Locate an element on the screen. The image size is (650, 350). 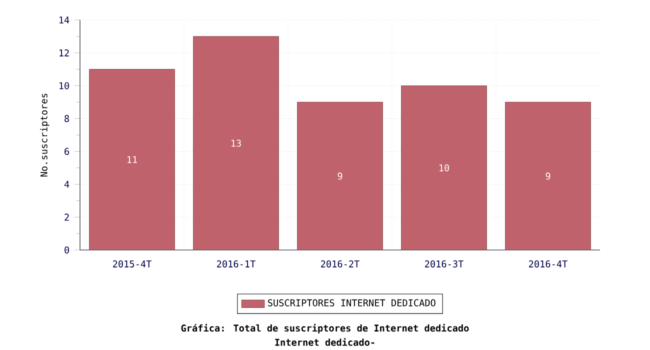
text: Gráfica: Total de suscriptores de Internet dedicado is located at coordinates (325, 329).